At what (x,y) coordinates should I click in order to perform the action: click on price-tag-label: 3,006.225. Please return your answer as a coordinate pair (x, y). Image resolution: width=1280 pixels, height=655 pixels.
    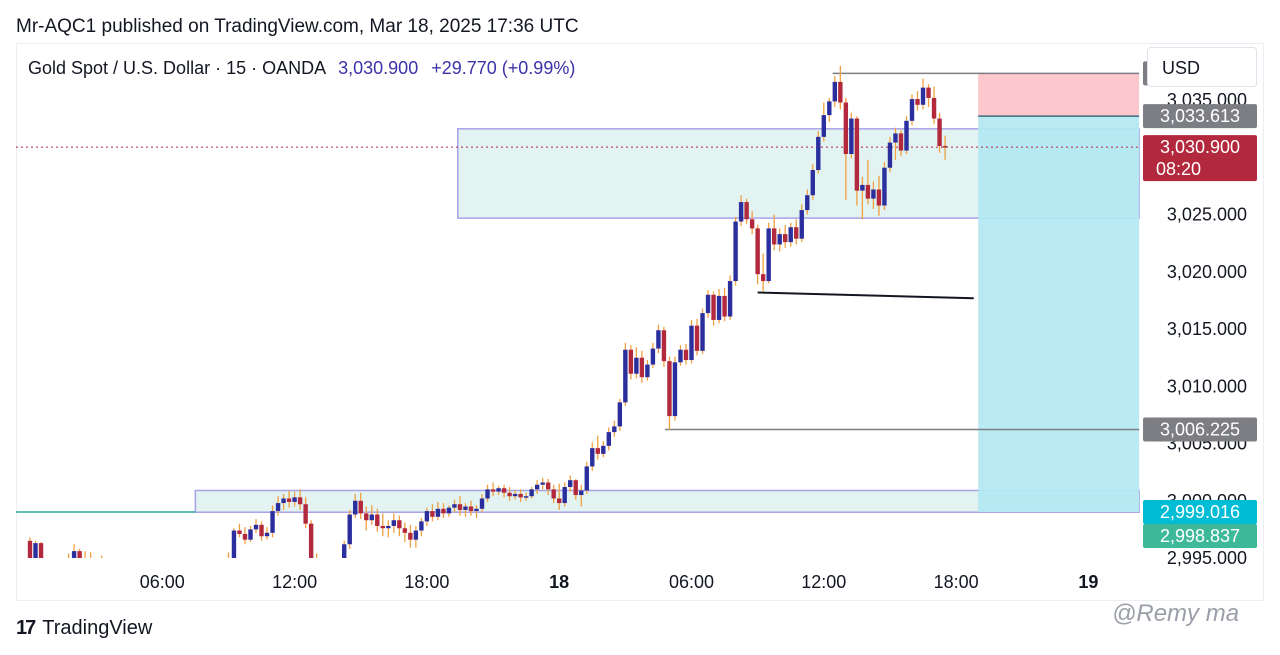
    Looking at the image, I should click on (1200, 430).